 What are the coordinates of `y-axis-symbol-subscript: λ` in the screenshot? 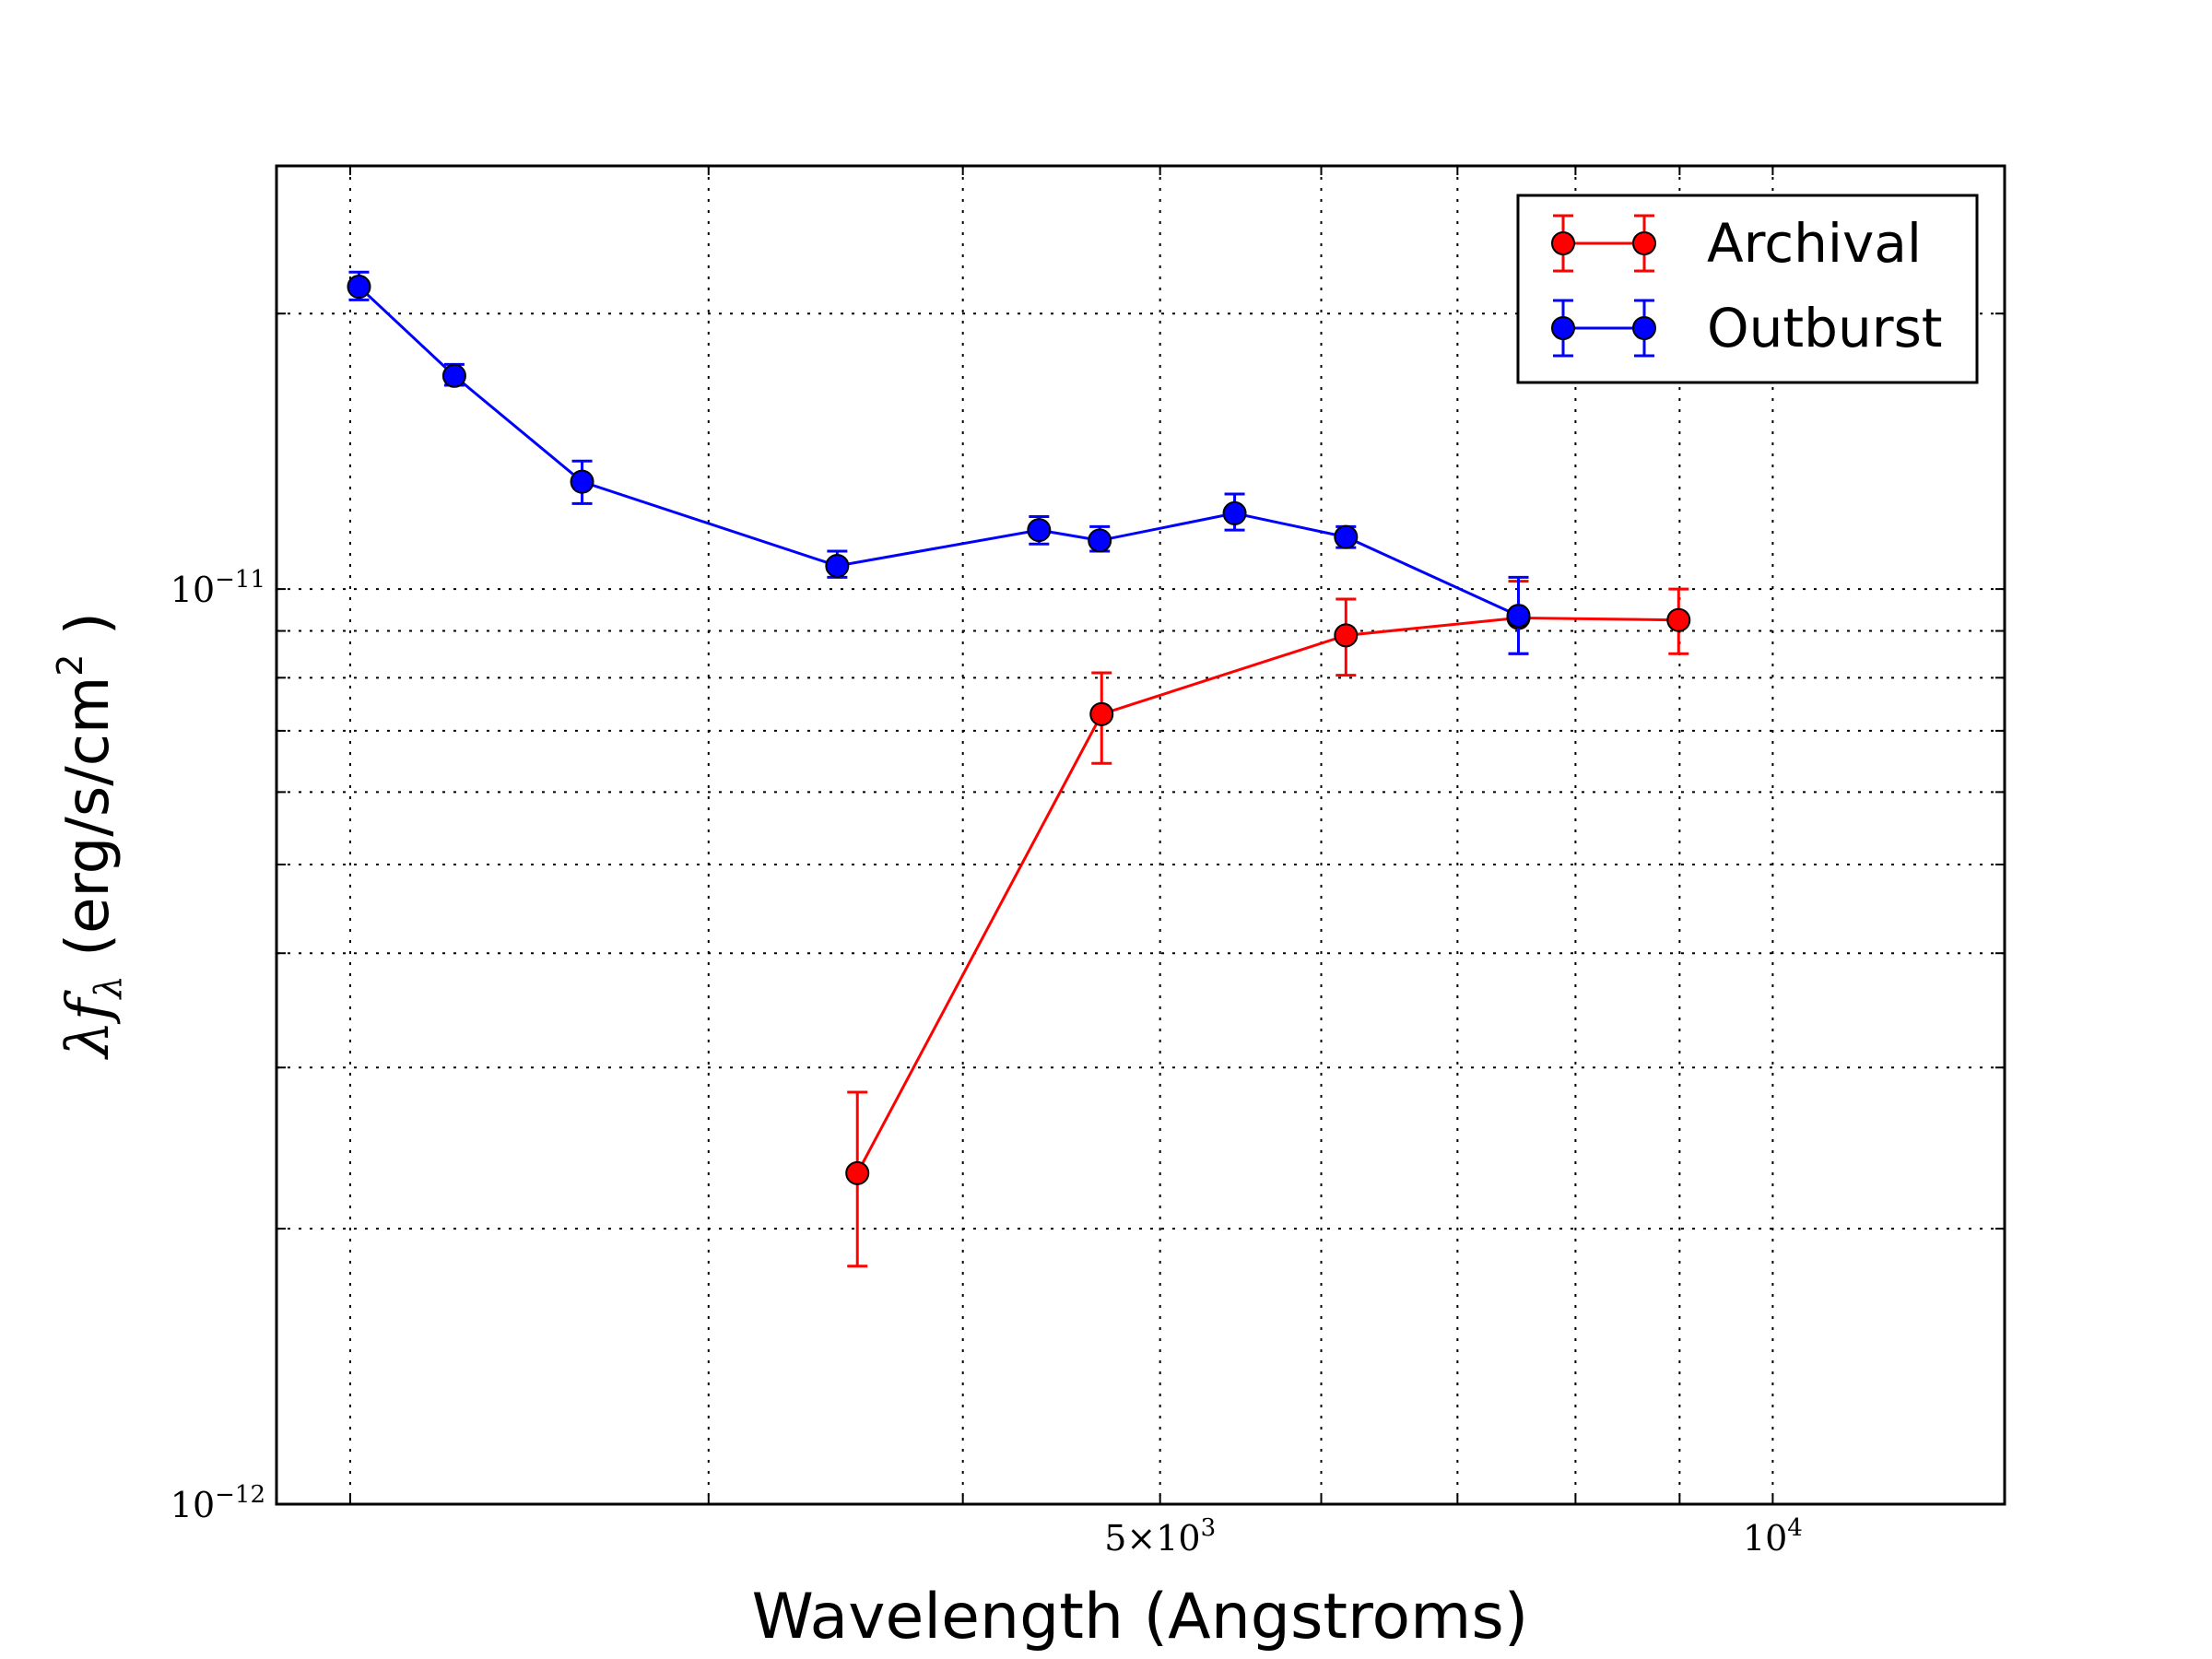 It's located at (109, 987).